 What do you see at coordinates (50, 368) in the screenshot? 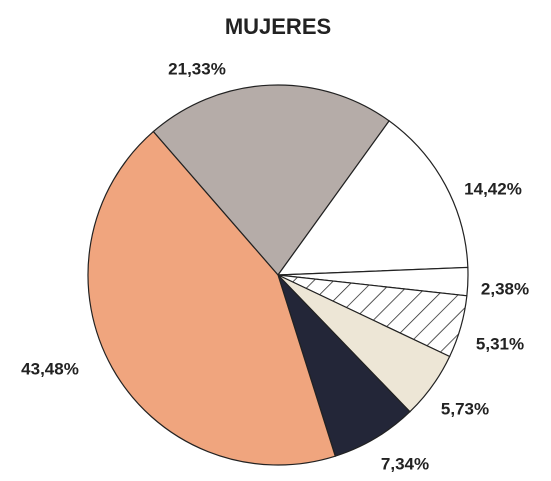
I see `data-label: 43,48%` at bounding box center [50, 368].